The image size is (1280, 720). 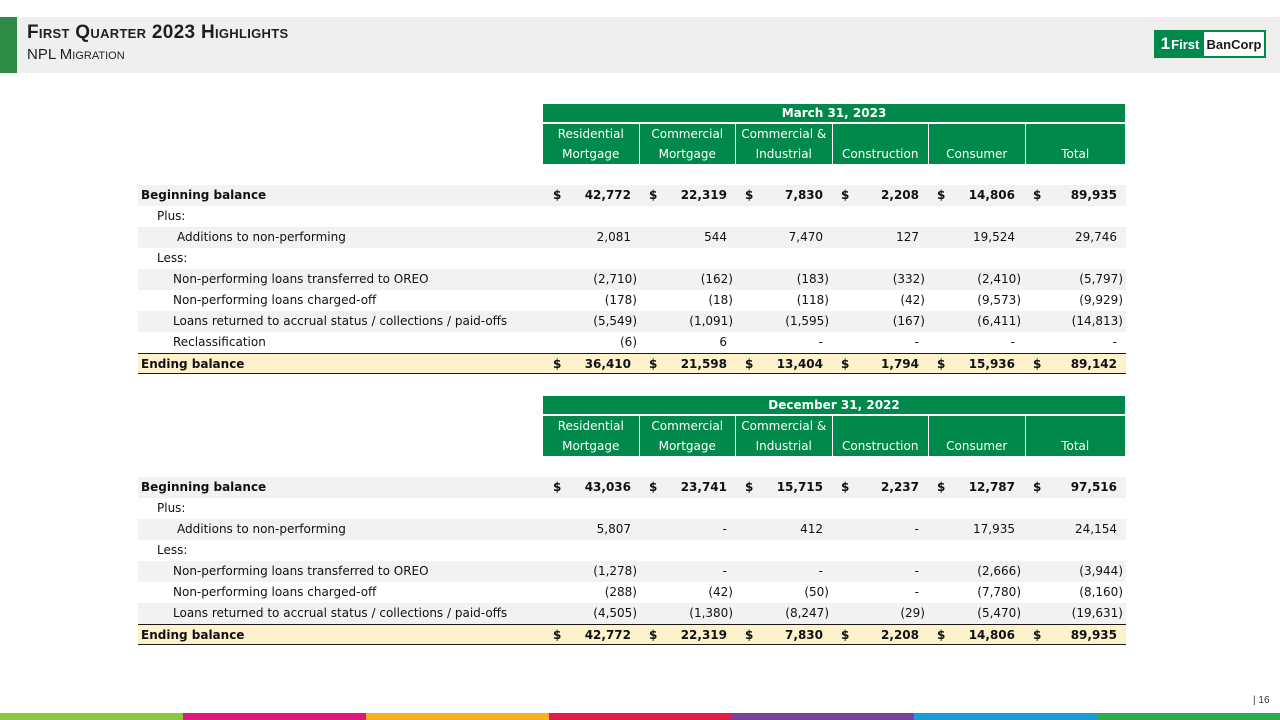 What do you see at coordinates (975, 321) in the screenshot?
I see `table-cell: (6,411)` at bounding box center [975, 321].